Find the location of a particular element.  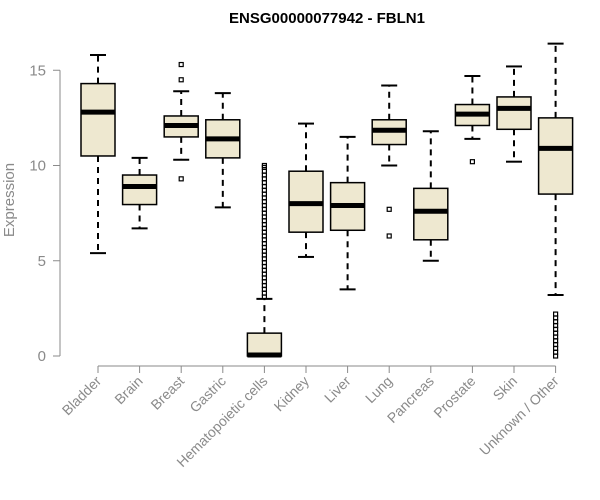

x-tick-label: Prostate is located at coordinates (454, 397).